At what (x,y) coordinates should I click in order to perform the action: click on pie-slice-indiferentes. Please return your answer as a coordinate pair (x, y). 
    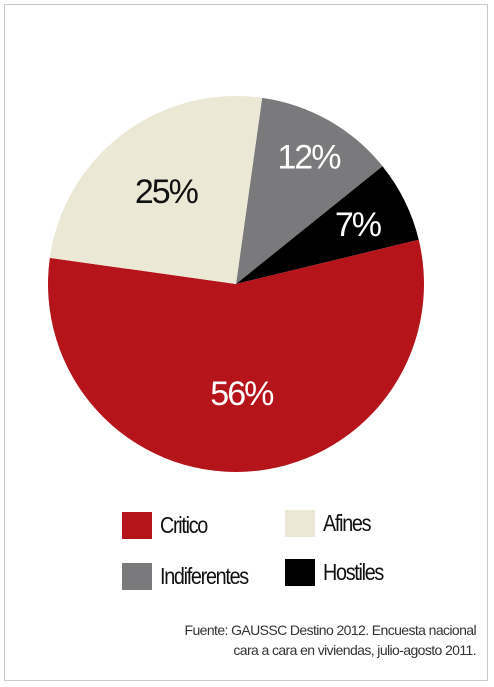
    Looking at the image, I should click on (309, 190).